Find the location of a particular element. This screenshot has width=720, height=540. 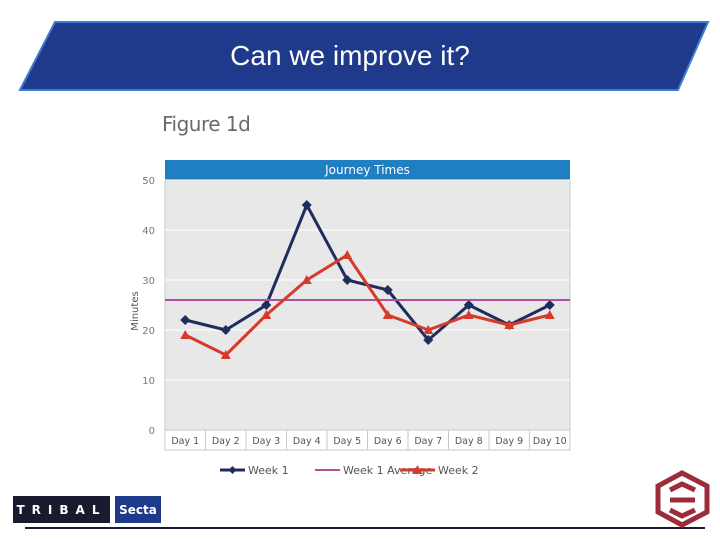

legend-label: Week 1 Average is located at coordinates (388, 470).